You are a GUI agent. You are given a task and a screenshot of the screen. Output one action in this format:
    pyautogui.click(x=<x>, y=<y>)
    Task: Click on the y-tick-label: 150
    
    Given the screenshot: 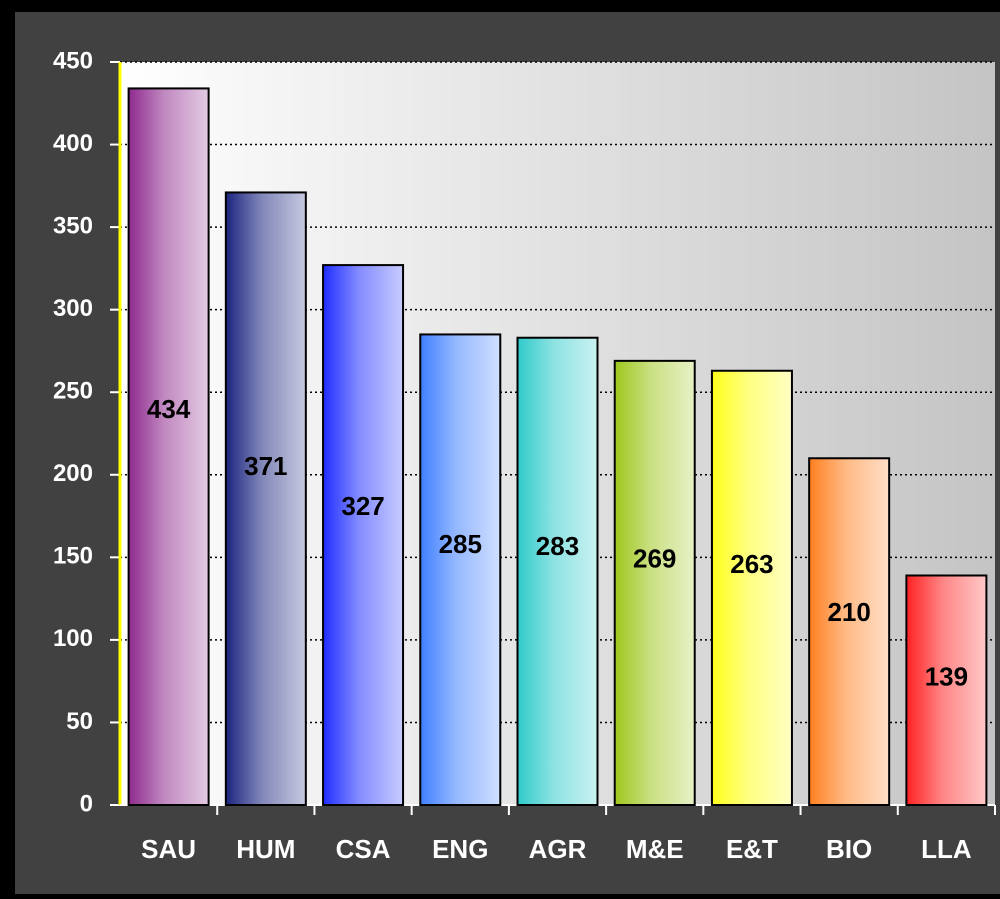 What is the action you would take?
    pyautogui.click(x=73, y=556)
    